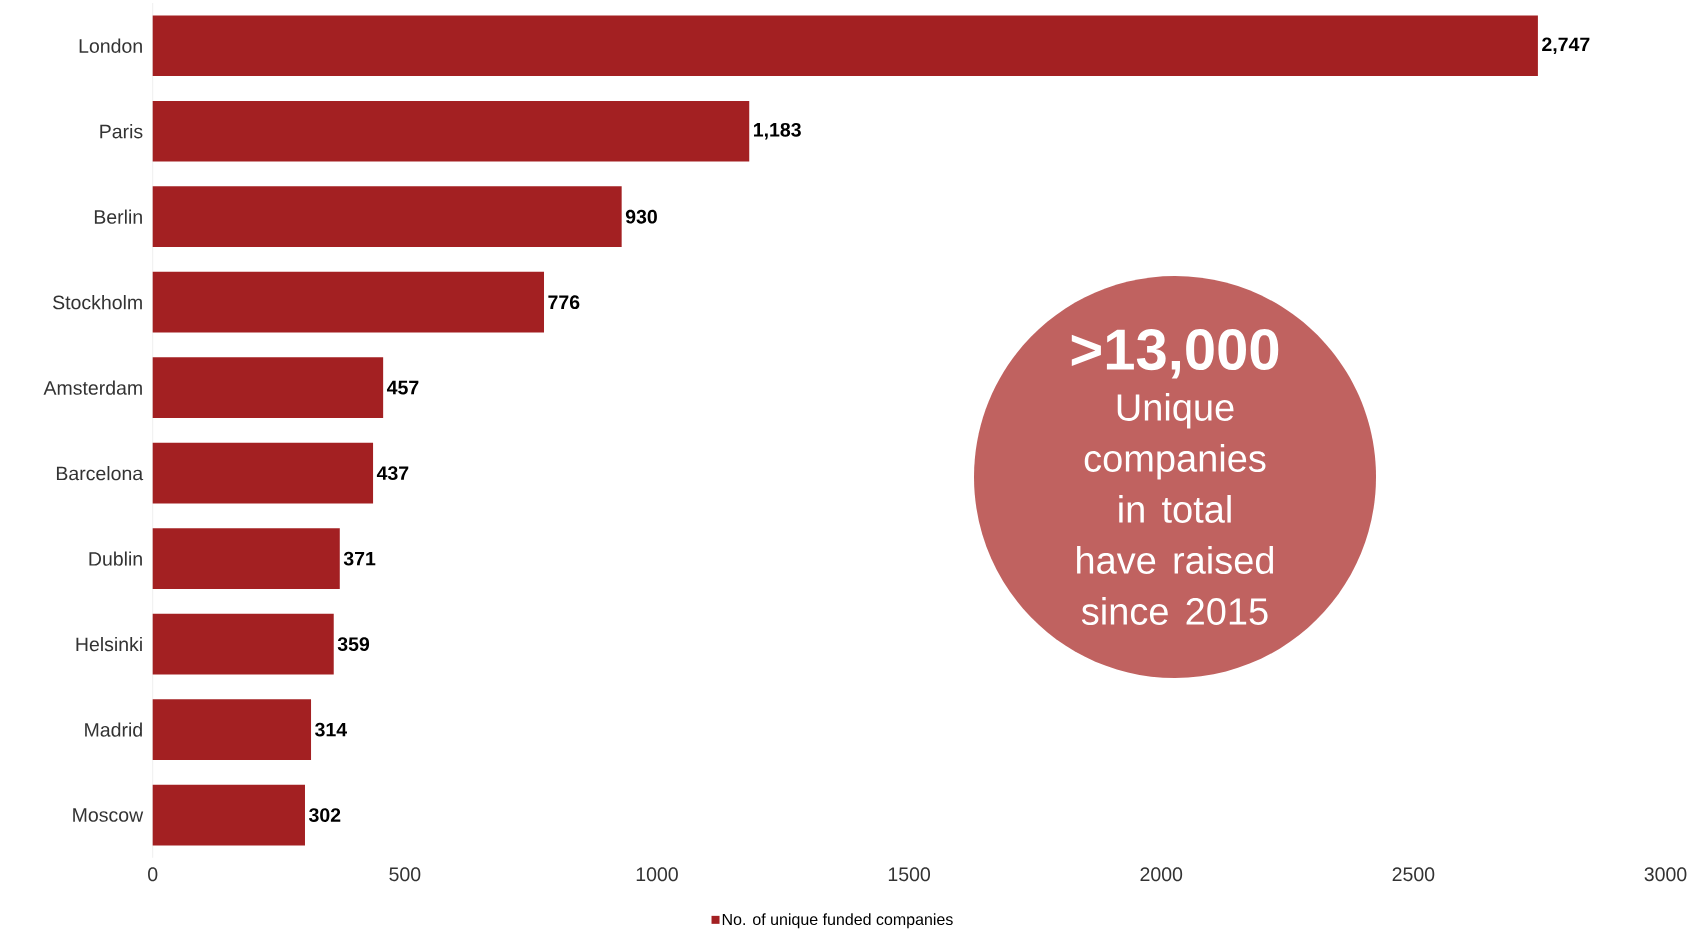  What do you see at coordinates (402, 387) in the screenshot?
I see `data-label: 457` at bounding box center [402, 387].